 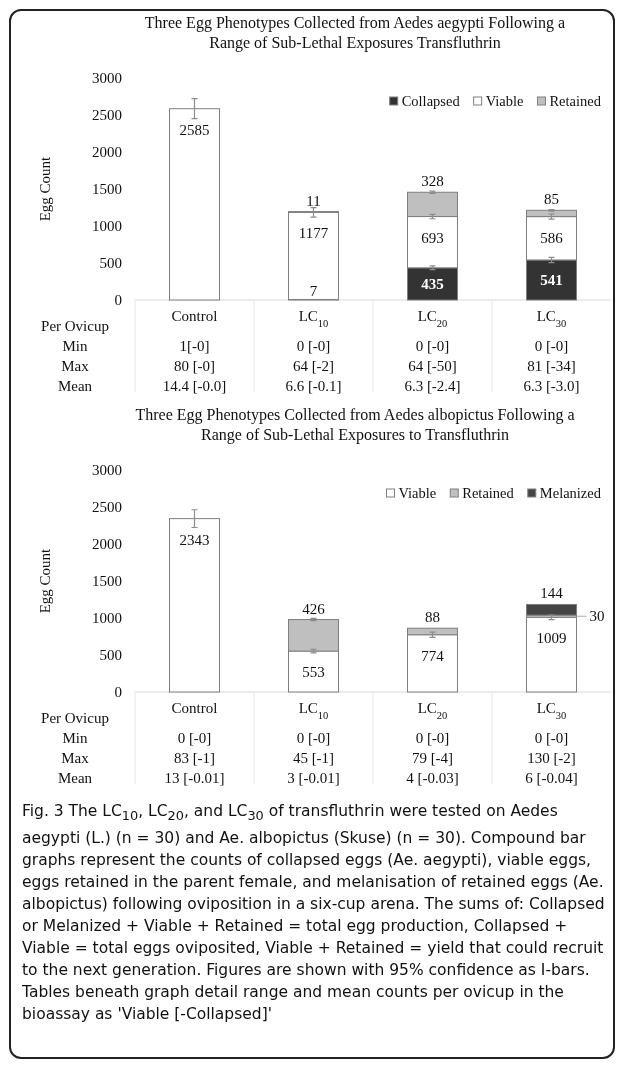 I want to click on text: 64 [-50], so click(x=432, y=366).